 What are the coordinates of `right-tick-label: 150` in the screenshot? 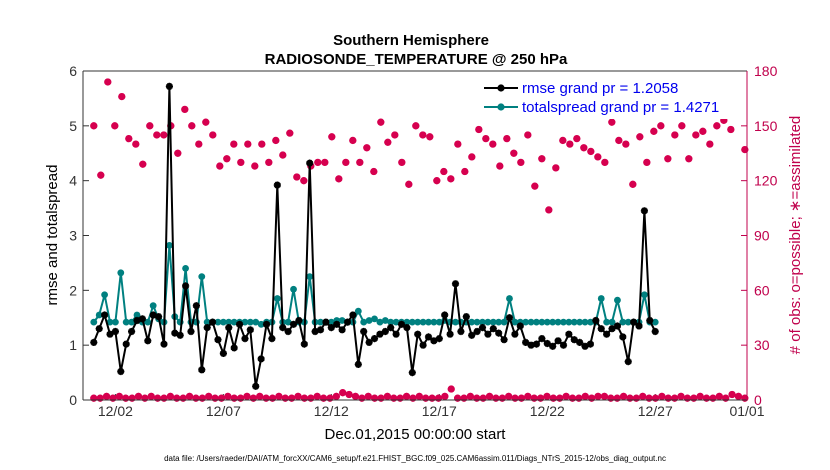 It's located at (766, 126).